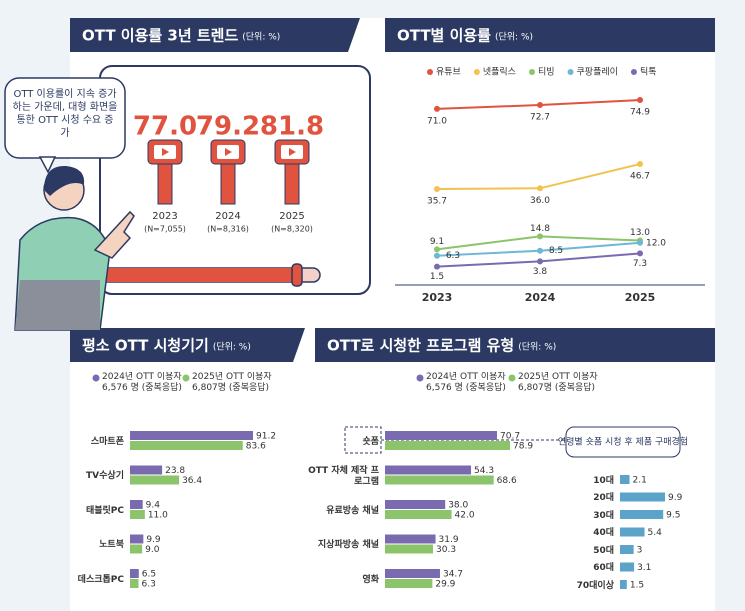 This screenshot has height=611, width=745. I want to click on value-label: 46.7, so click(640, 177).